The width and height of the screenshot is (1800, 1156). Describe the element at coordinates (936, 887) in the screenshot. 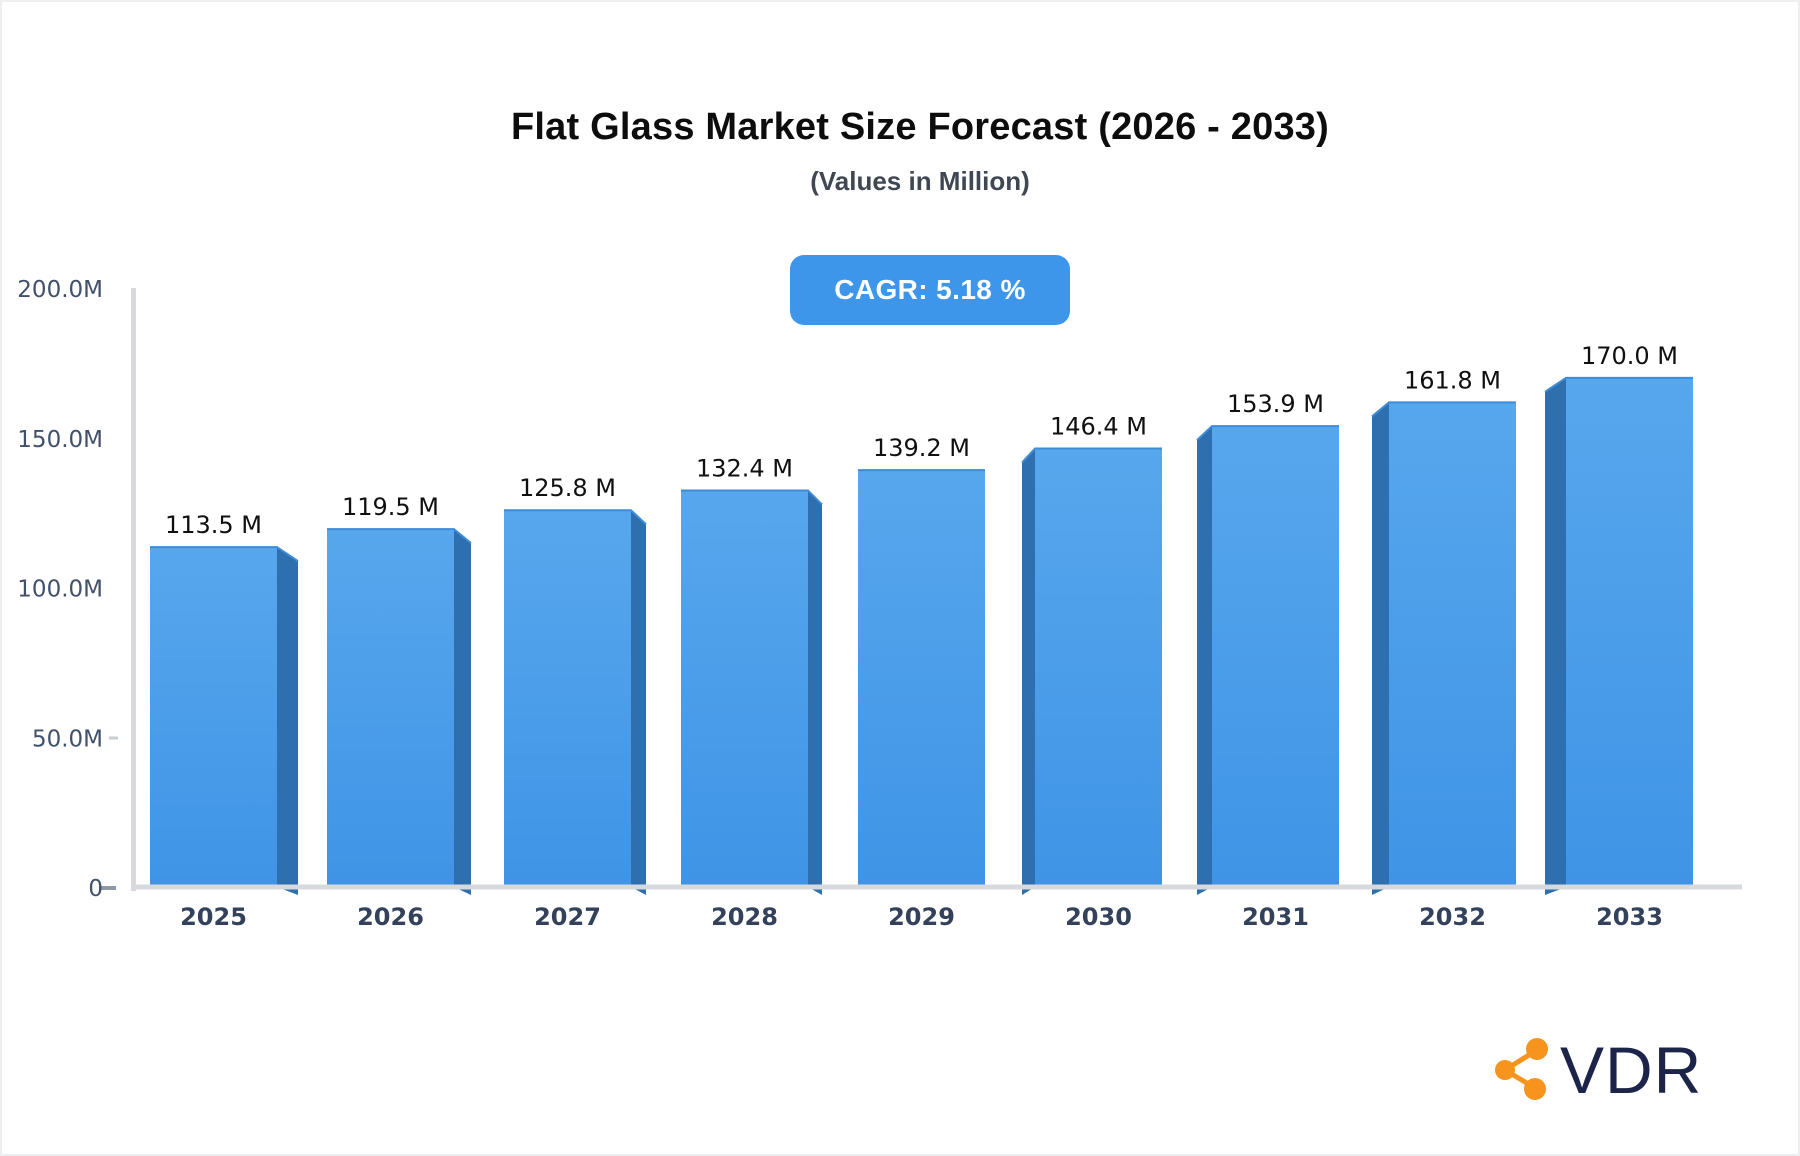

I see `x-axis-line` at that location.